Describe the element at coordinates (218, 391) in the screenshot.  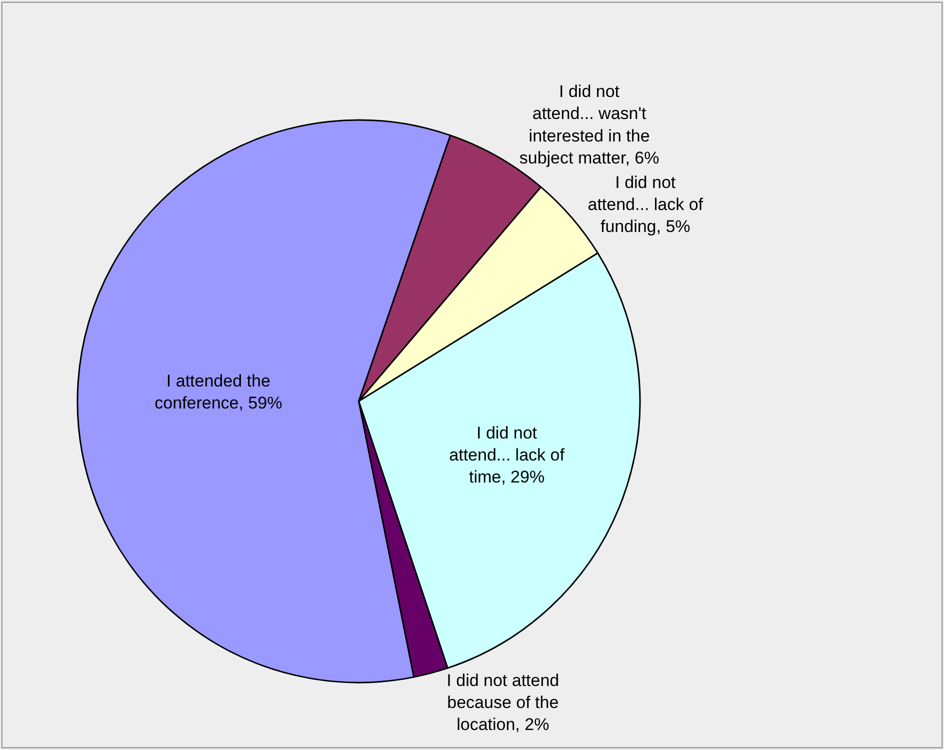
I see `slice-label: I attended the conference, 59%` at that location.